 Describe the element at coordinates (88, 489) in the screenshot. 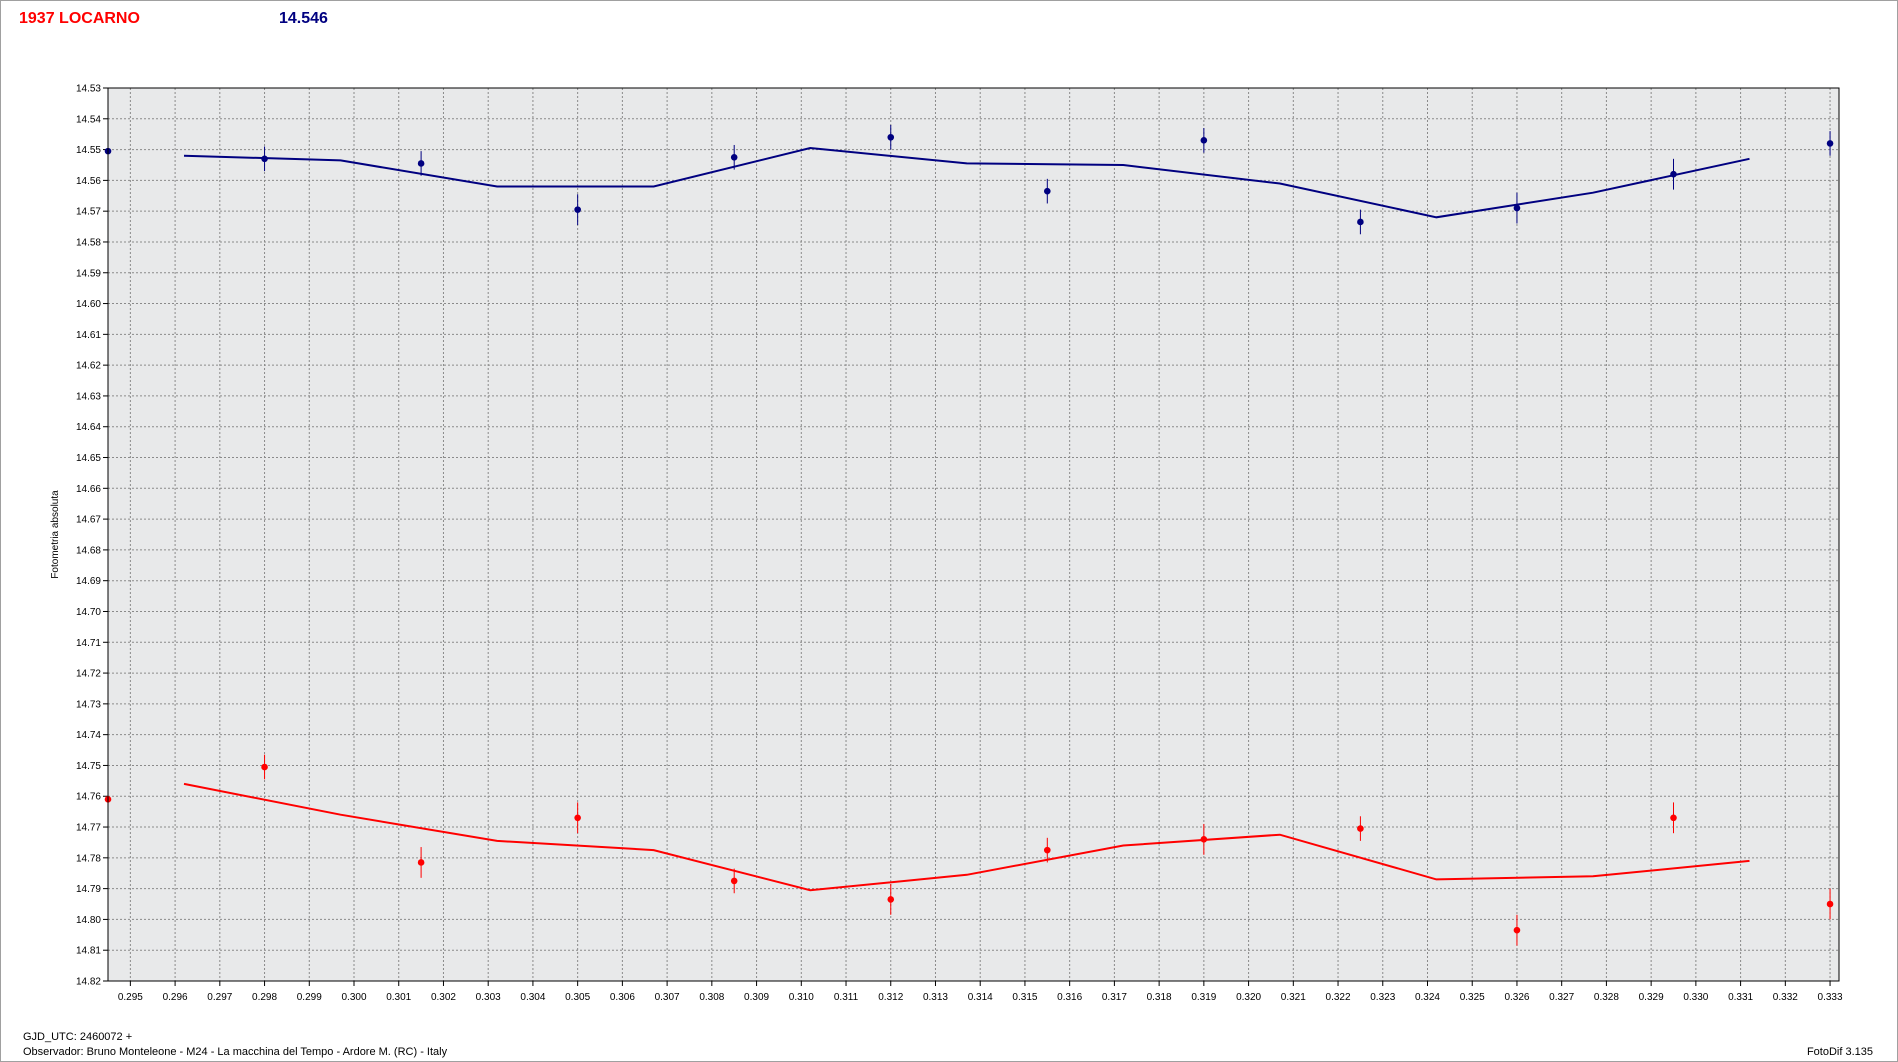

I see `y-tick-label: 14.66` at that location.